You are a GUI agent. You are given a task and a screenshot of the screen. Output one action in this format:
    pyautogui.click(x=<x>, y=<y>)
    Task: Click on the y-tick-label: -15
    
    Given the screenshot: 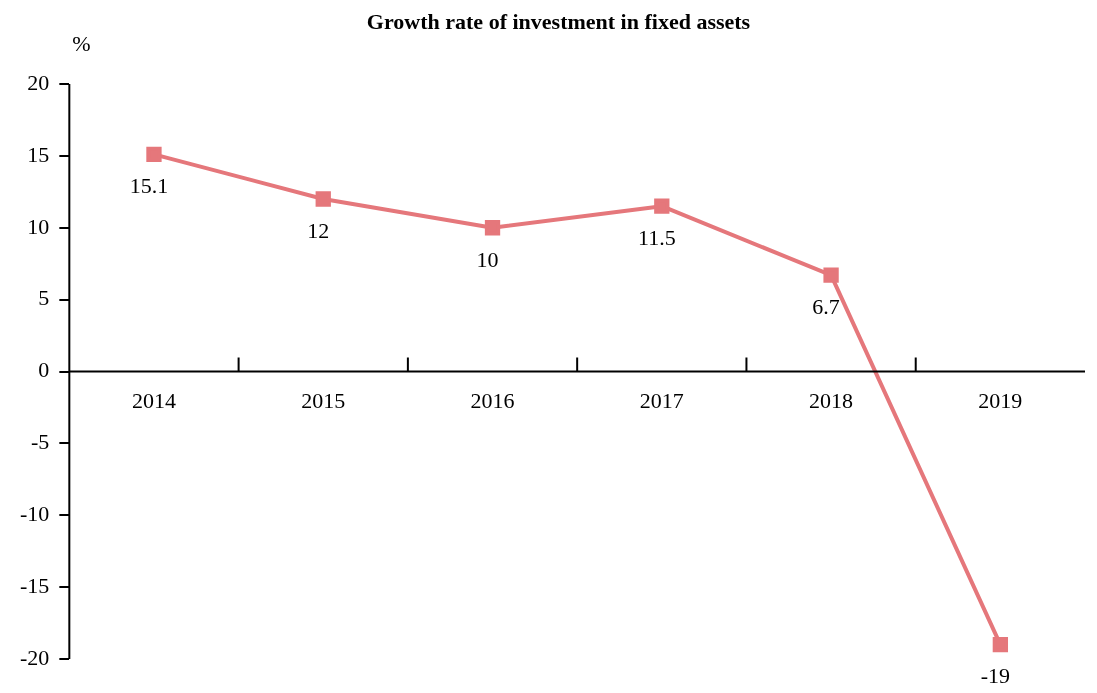 What is the action you would take?
    pyautogui.click(x=35, y=585)
    